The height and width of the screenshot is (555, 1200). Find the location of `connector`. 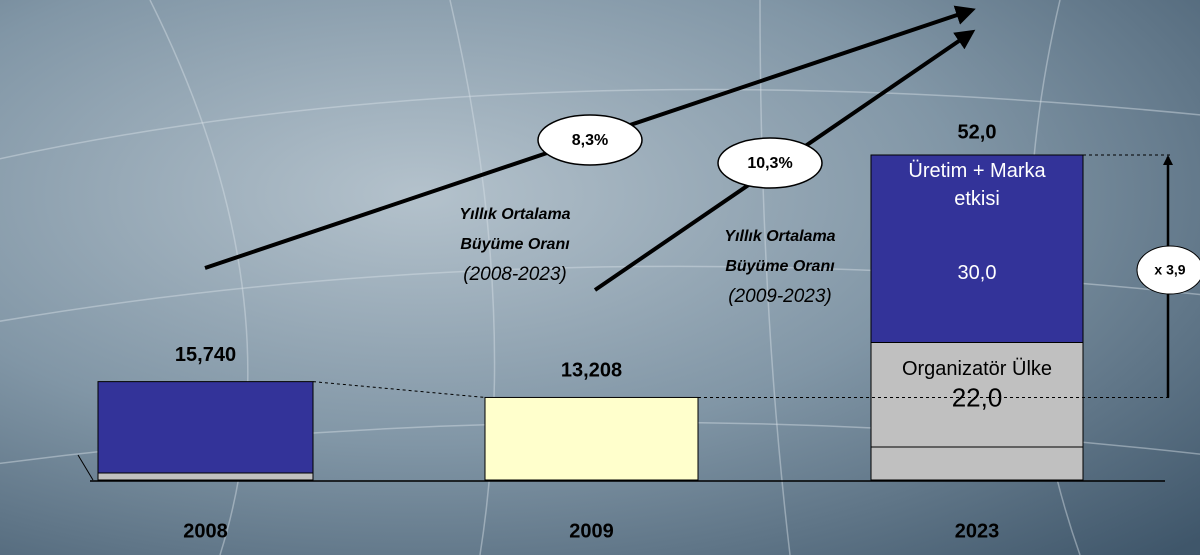

connector is located at coordinates (399, 389).